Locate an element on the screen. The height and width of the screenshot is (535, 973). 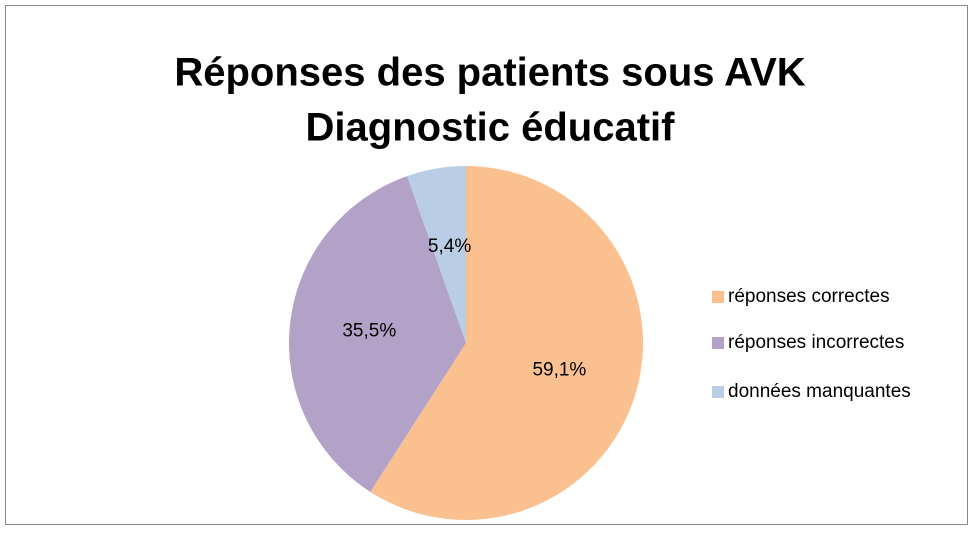
data-label: 59,1% is located at coordinates (559, 369).